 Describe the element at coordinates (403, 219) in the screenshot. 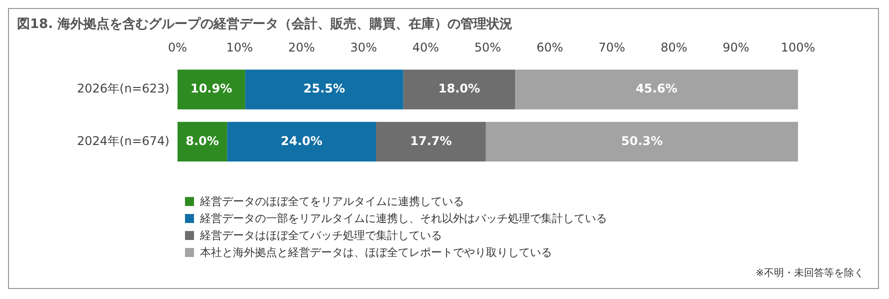

I see `legend-label: 経営データの一部をリアルタイムに連携し、それ以外はバッチ処理で集計している` at that location.